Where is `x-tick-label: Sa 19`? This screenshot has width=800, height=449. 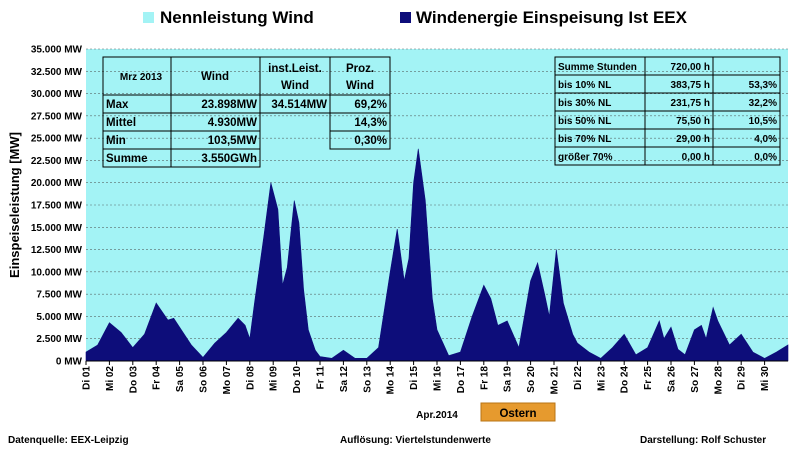
x-tick-label: Sa 19 is located at coordinates (508, 379).